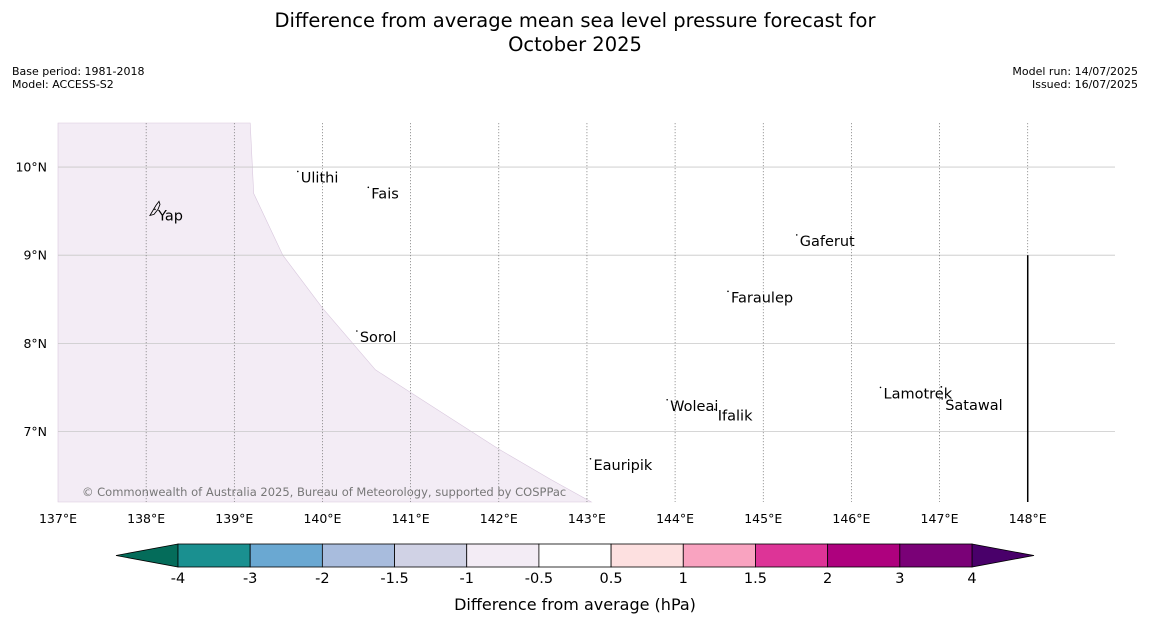  Describe the element at coordinates (675, 518) in the screenshot. I see `longitude-tick-label: 144°E` at that location.